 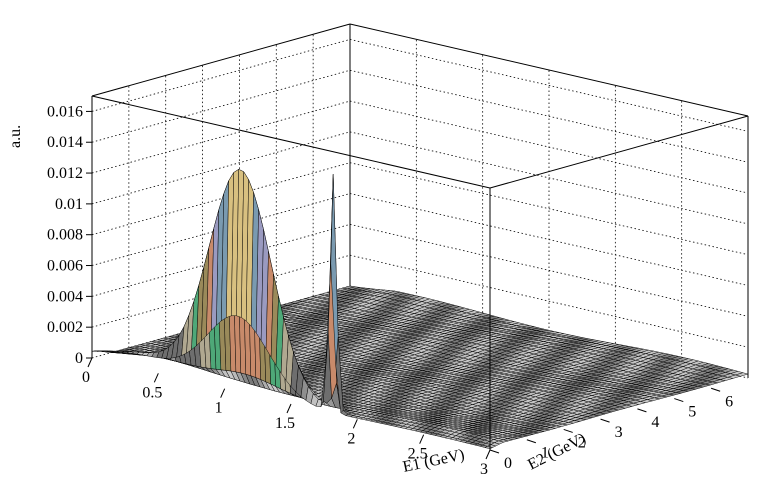 I want to click on y-tick-label: 0, so click(x=508, y=463).